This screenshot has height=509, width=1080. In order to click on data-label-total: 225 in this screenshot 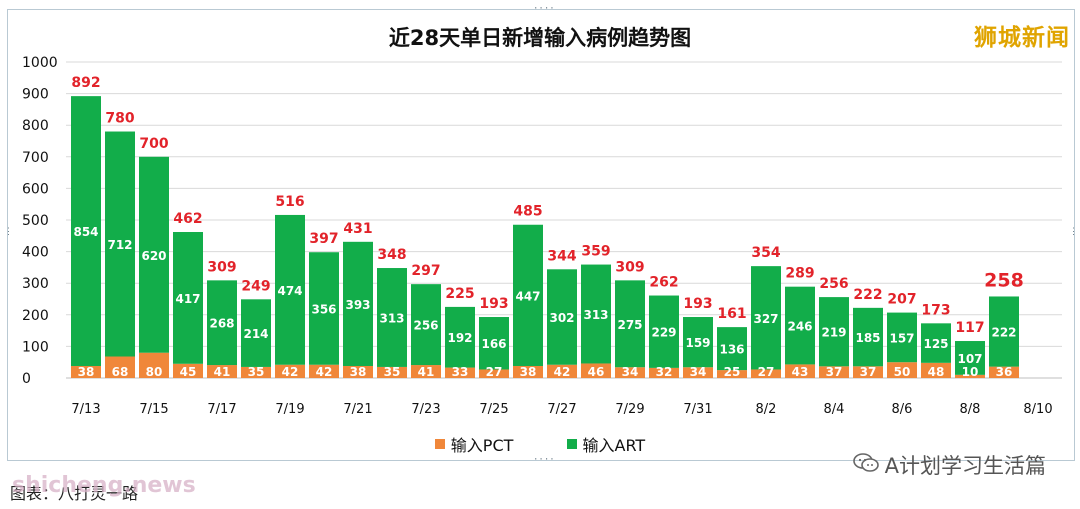, I will do `click(459, 294)`.